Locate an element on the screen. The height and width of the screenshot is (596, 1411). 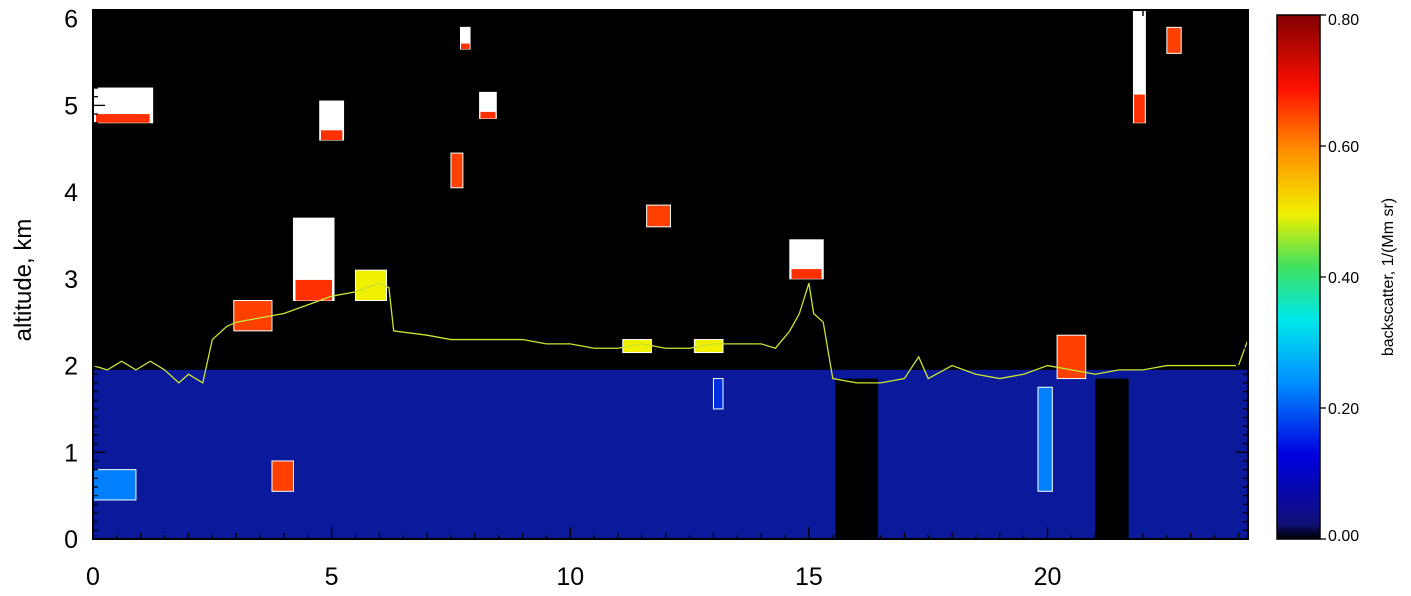
colorbar-gradient is located at coordinates (1298, 277).